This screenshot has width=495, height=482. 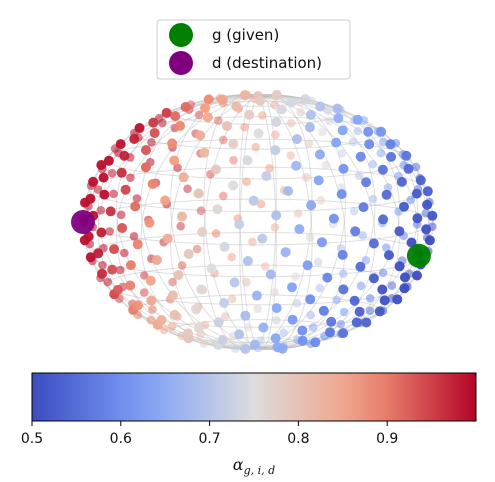 What do you see at coordinates (209, 439) in the screenshot?
I see `colorbar-tick-label: 0.7` at bounding box center [209, 439].